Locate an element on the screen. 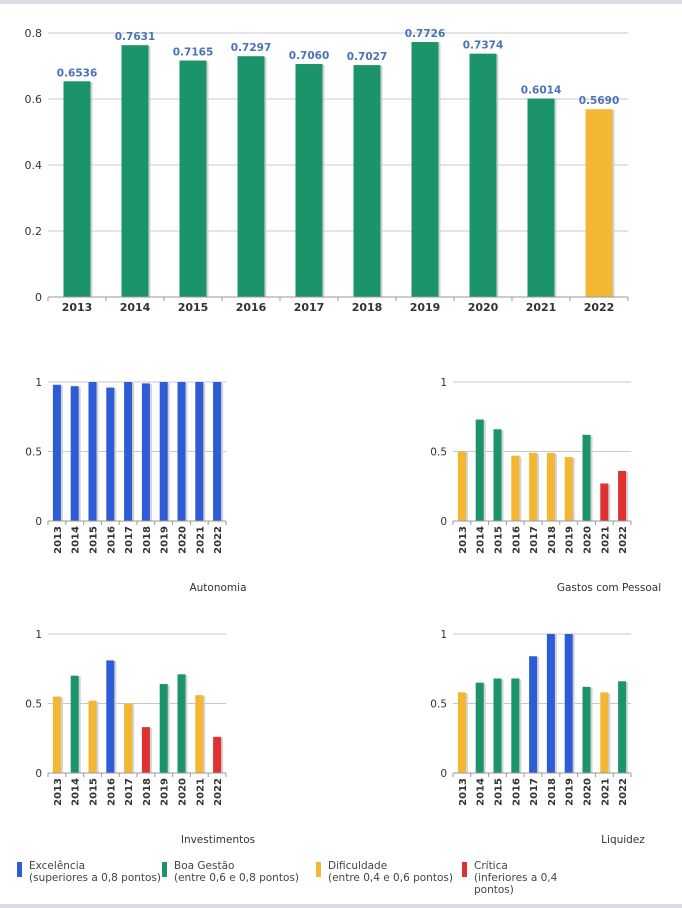 The height and width of the screenshot is (908, 682). chart-title: Autonomia is located at coordinates (217, 588).